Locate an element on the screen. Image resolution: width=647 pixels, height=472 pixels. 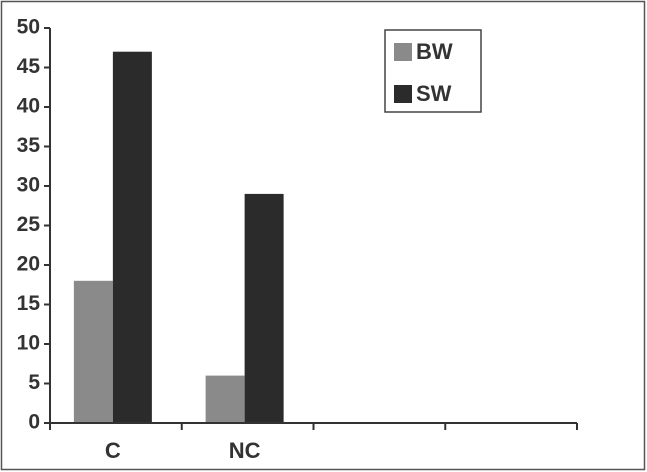
legend-label: SW is located at coordinates (434, 93).